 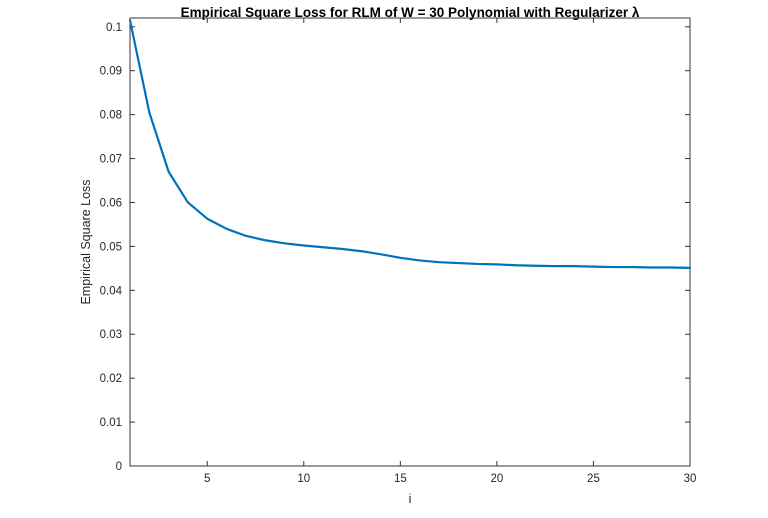 I want to click on x-tick-label: 5, so click(x=207, y=479).